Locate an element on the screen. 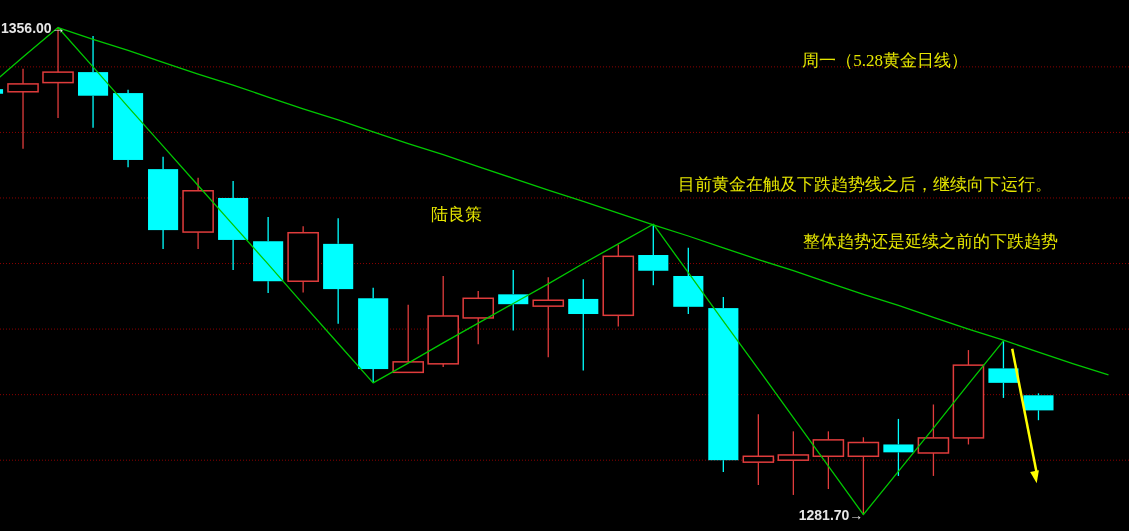 The height and width of the screenshot is (531, 1129). annotation: 1281.70→ is located at coordinates (831, 514).